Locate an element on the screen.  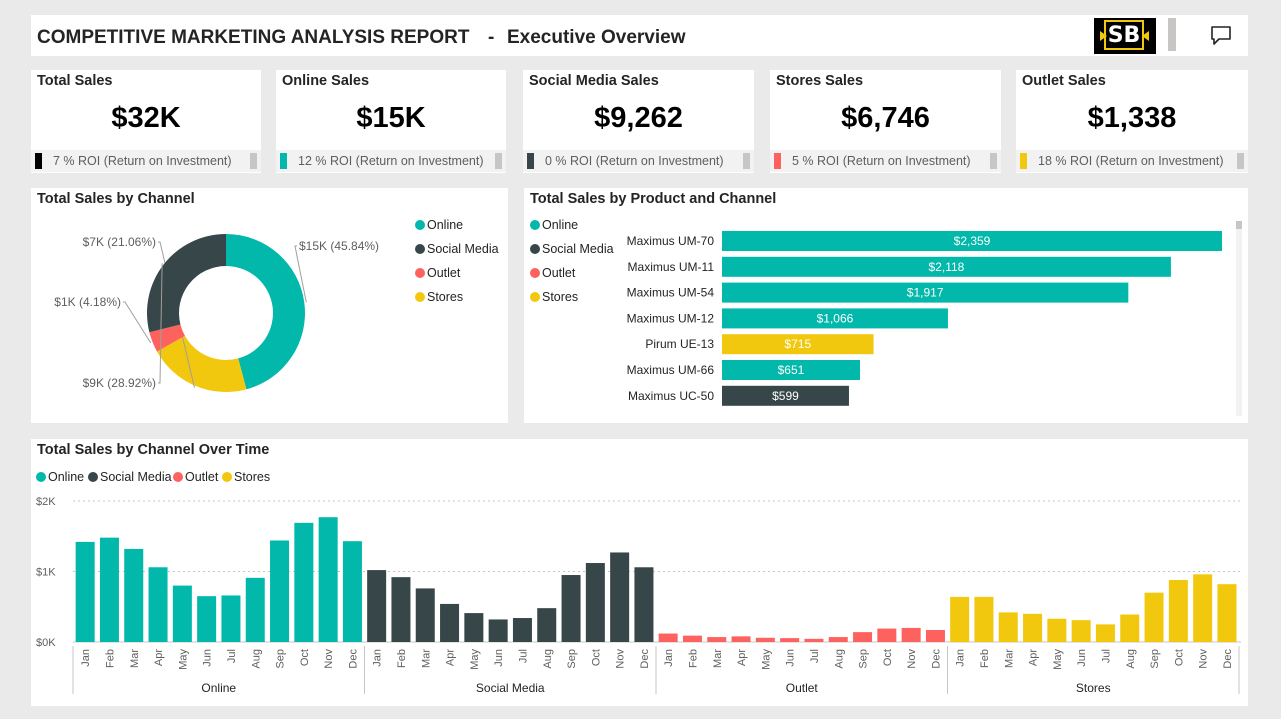
kpi-label: Social Media Sales is located at coordinates (594, 81).